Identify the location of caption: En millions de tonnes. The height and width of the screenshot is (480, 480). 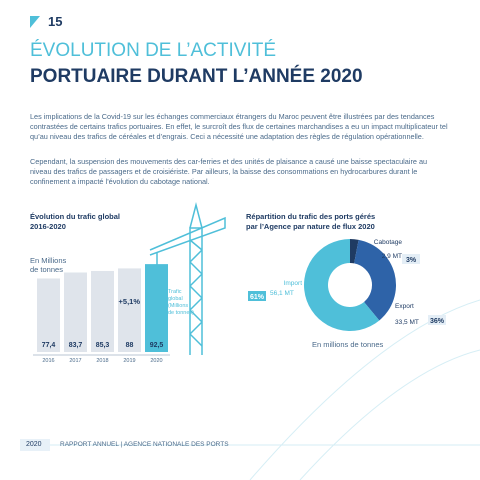
(348, 344).